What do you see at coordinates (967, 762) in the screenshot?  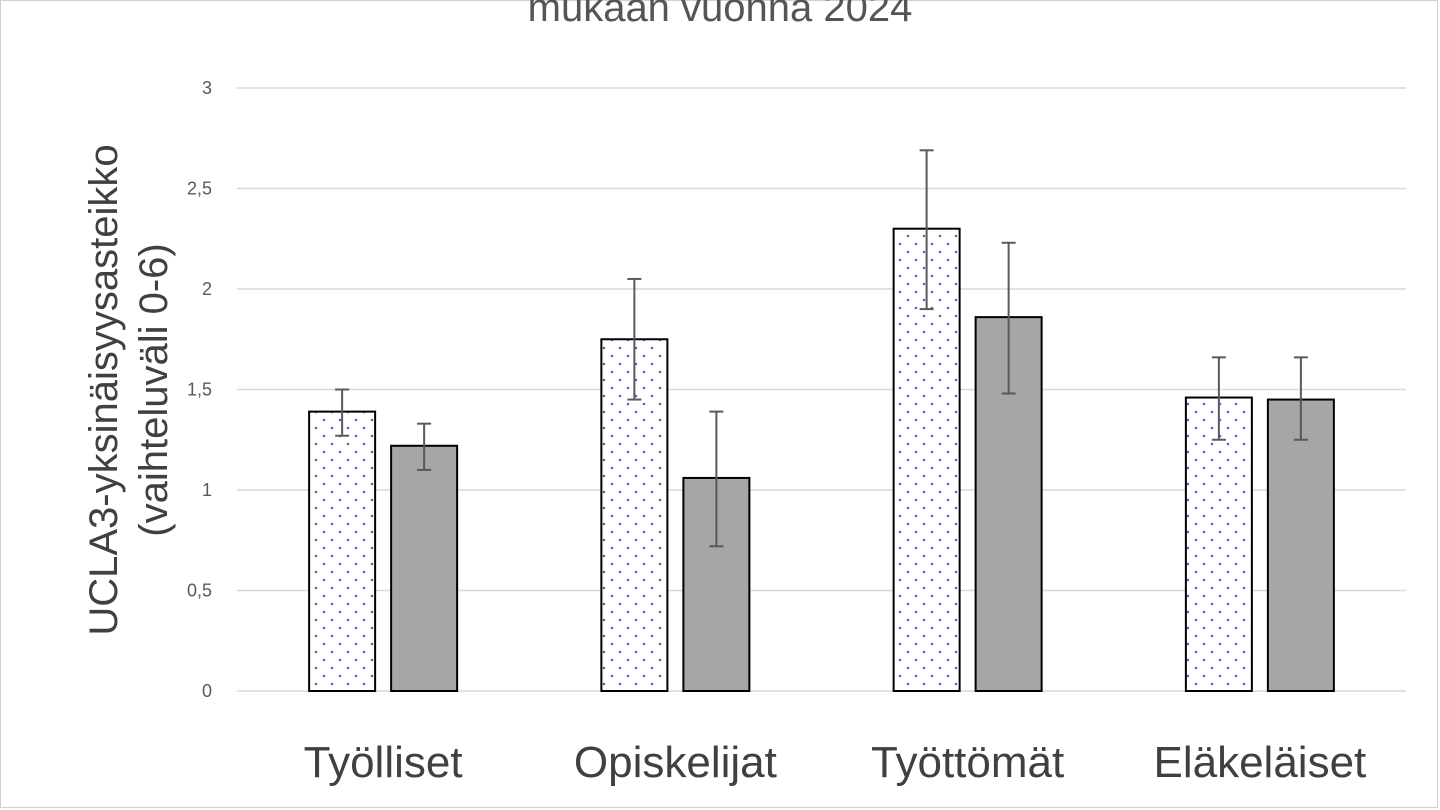 I see `category-label: Työttömät` at bounding box center [967, 762].